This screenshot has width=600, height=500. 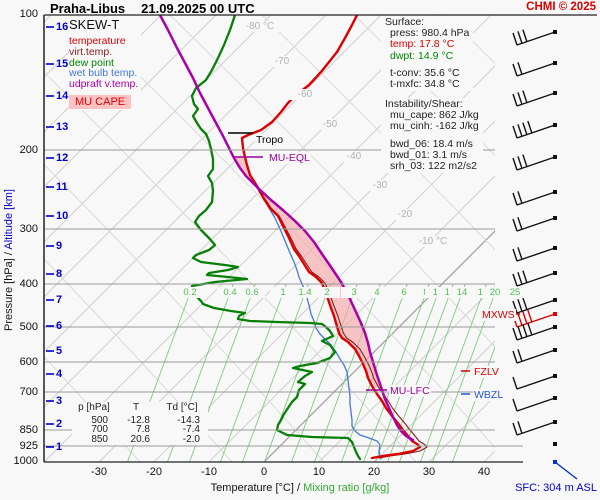 What do you see at coordinates (305, 292) in the screenshot?
I see `mixing-ratio-label: 1.4` at bounding box center [305, 292].